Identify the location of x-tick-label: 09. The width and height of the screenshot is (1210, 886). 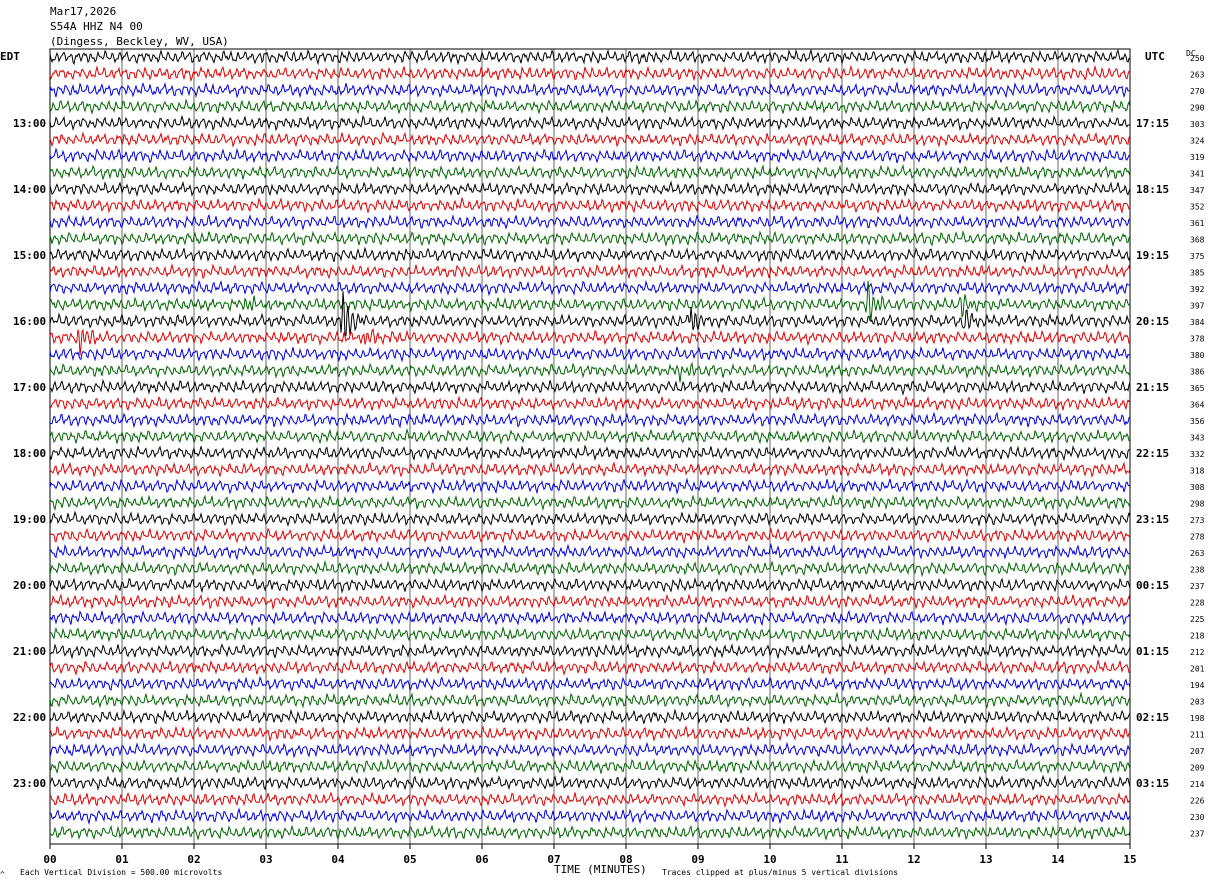
(697, 859).